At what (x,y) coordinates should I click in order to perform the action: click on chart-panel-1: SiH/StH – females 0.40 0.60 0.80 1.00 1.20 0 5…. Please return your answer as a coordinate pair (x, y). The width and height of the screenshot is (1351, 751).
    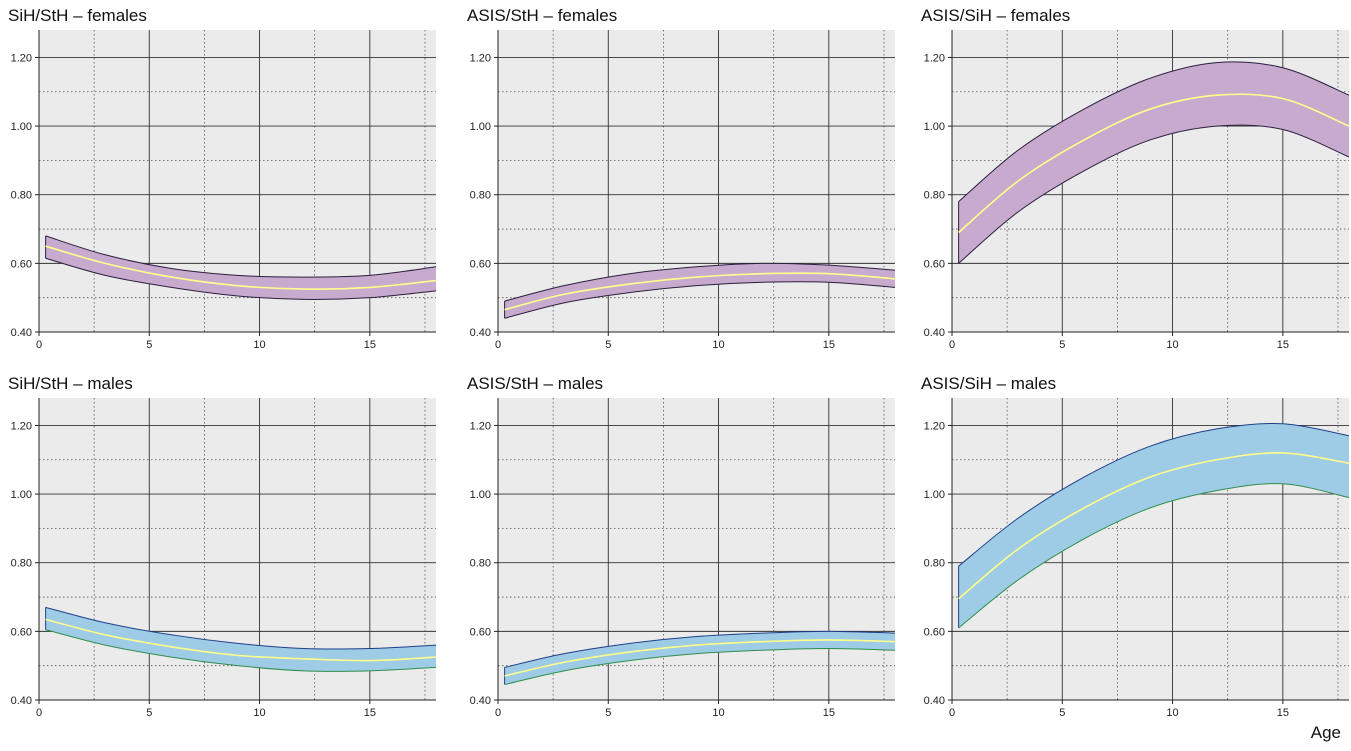
    Looking at the image, I should click on (223, 178).